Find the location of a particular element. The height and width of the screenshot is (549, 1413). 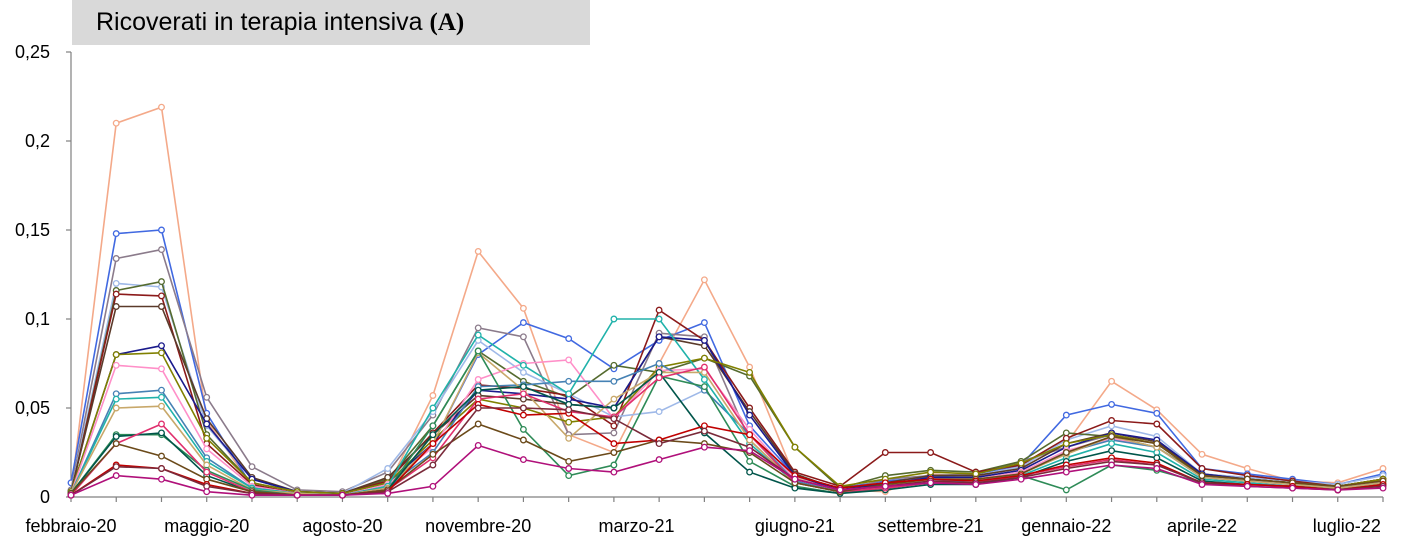

x-tick-label: giugno-21 is located at coordinates (795, 526).